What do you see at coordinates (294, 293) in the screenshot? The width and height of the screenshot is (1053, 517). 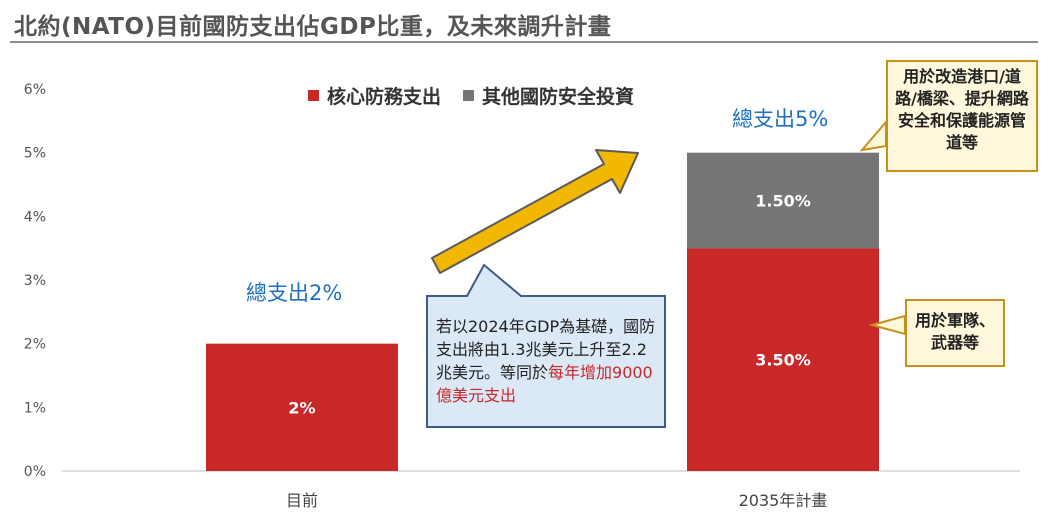 I see `total-label-current: 總支出2%` at bounding box center [294, 293].